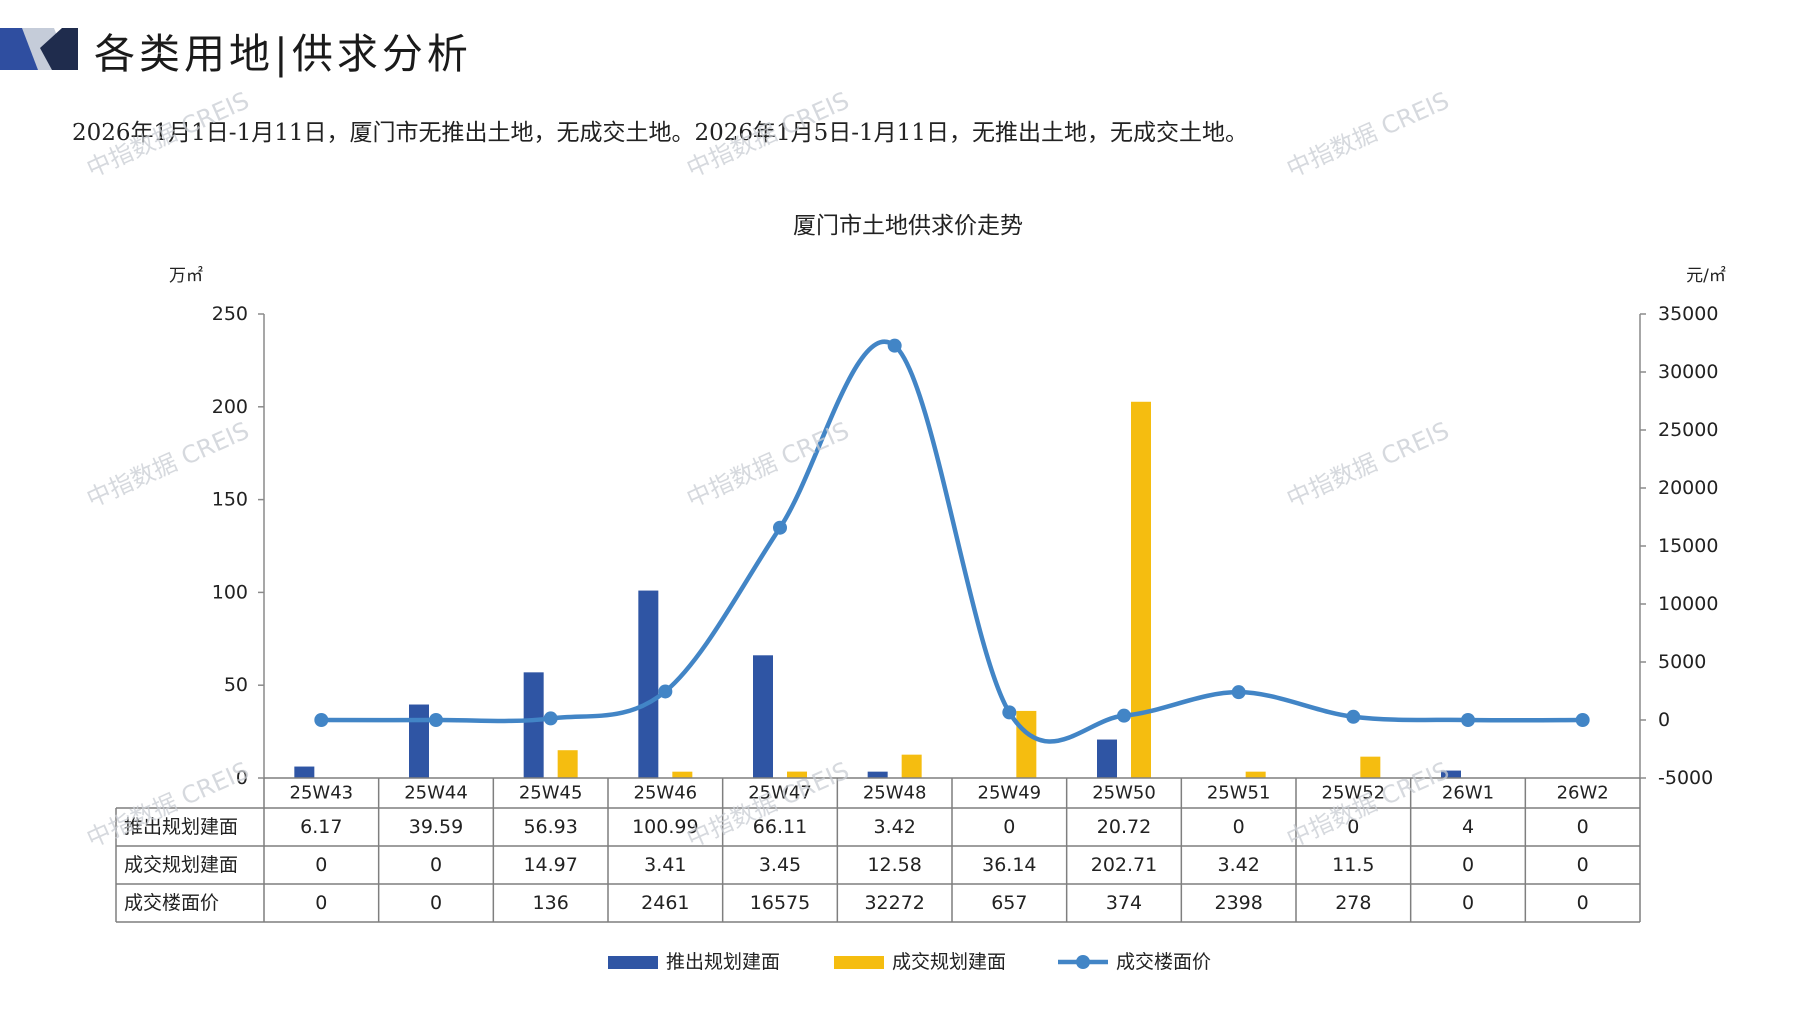  I want to click on x-category-label: 25W49, so click(1010, 793).